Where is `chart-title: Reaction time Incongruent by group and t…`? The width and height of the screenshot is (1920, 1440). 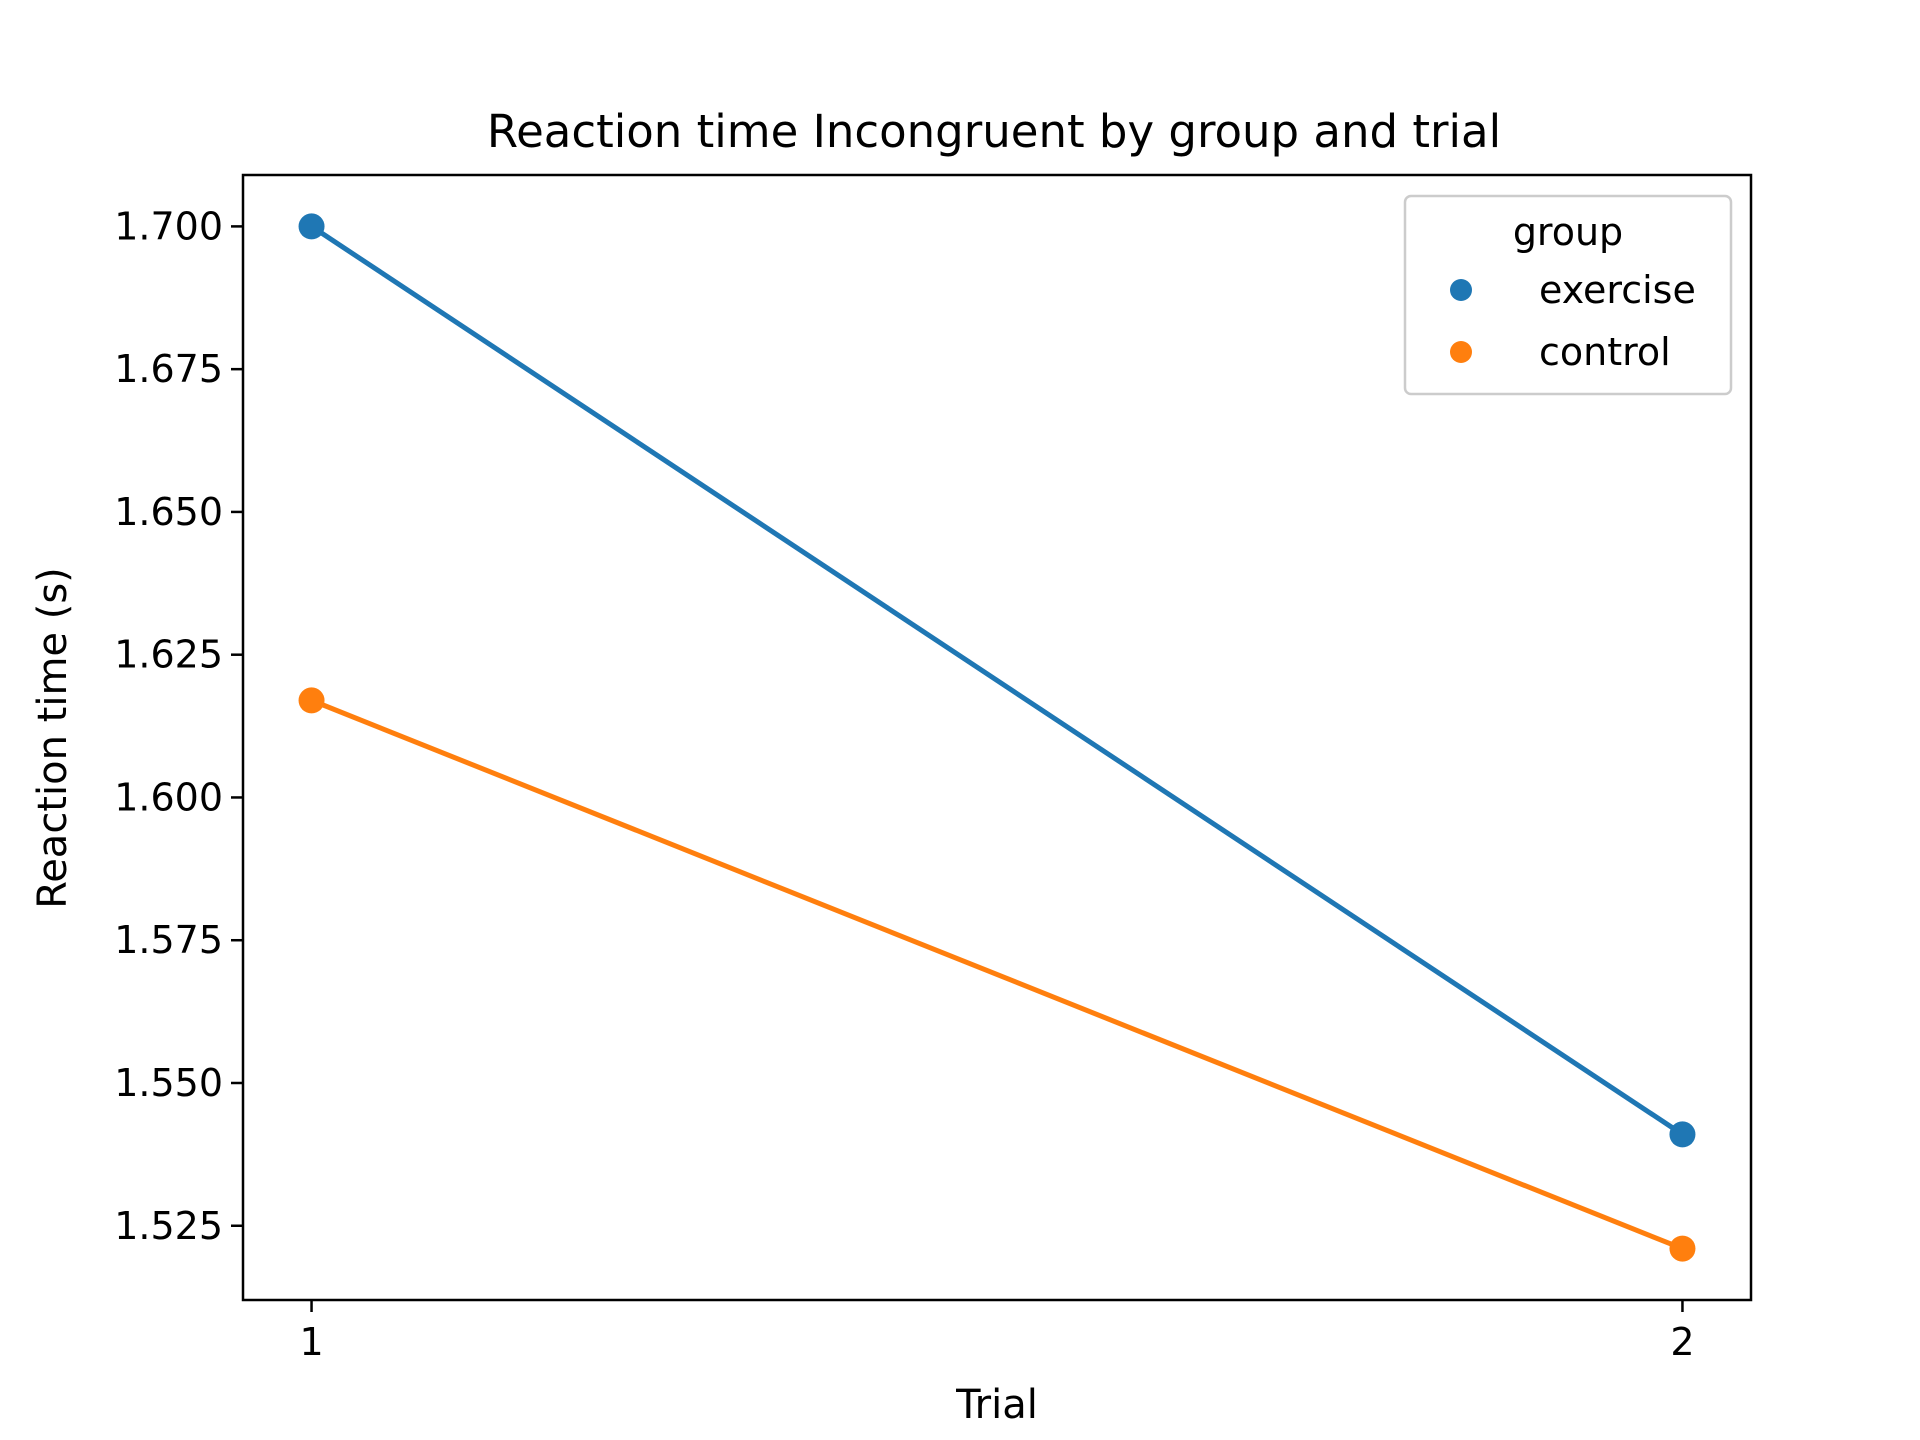 chart-title: Reaction time Incongruent by group and t… is located at coordinates (994, 131).